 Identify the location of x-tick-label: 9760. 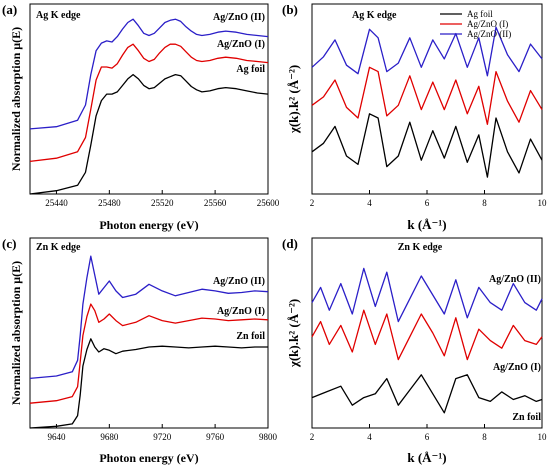
(215, 437).